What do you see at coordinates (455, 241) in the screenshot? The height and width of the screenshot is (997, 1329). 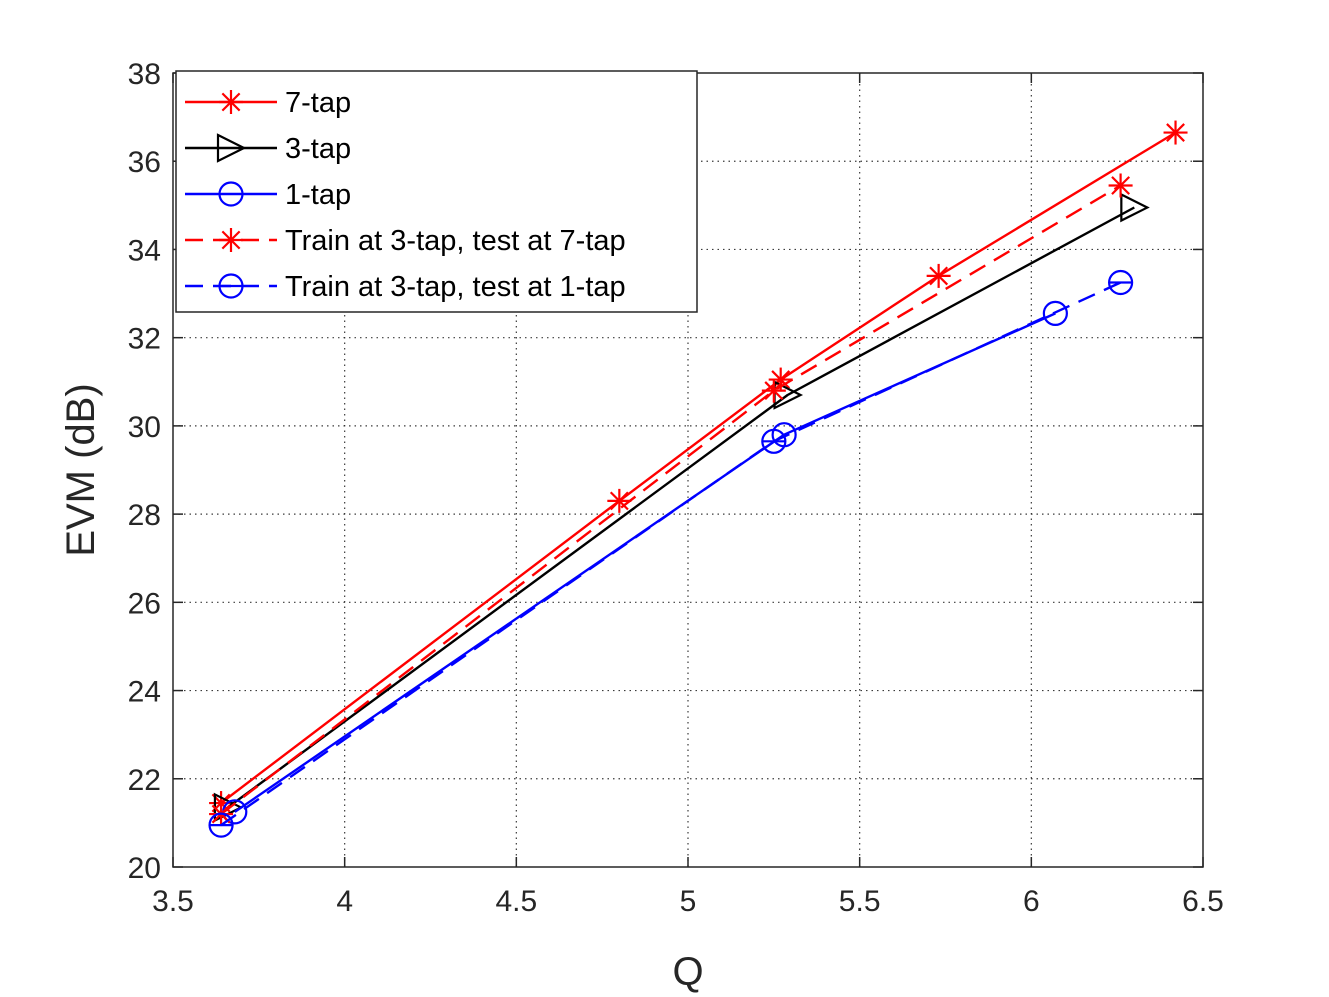 I see `legend-label: Train at 3-tap, test at 7-tap` at bounding box center [455, 241].